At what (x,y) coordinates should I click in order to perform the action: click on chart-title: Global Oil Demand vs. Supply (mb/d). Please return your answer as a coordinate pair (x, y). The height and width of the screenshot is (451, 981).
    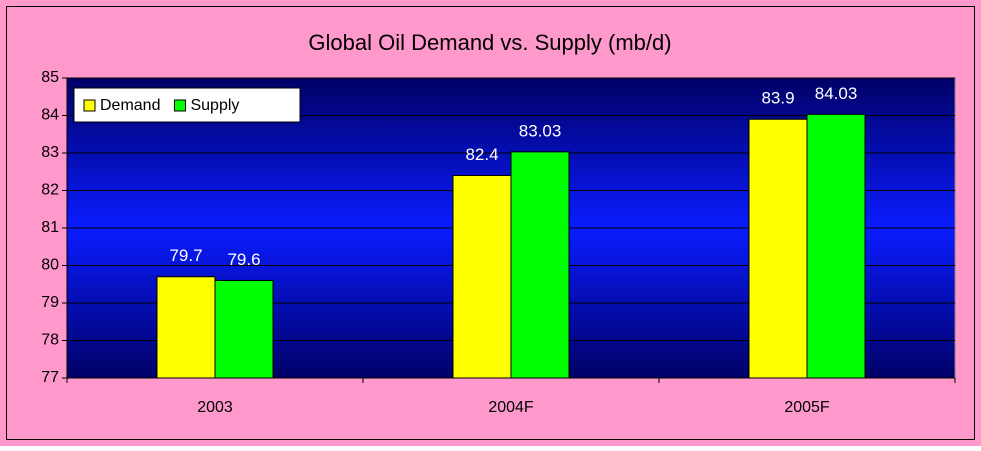
    Looking at the image, I should click on (489, 42).